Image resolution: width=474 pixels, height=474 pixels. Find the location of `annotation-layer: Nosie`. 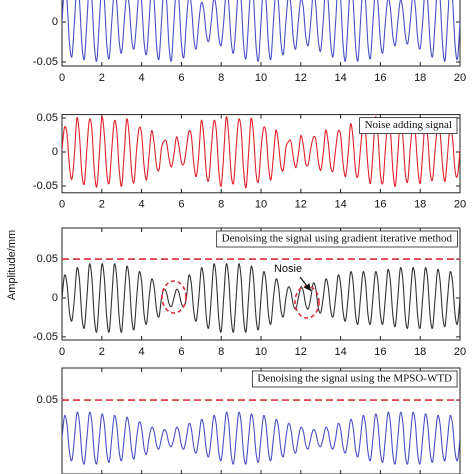

annotation-layer: Nosie is located at coordinates (240, 291).